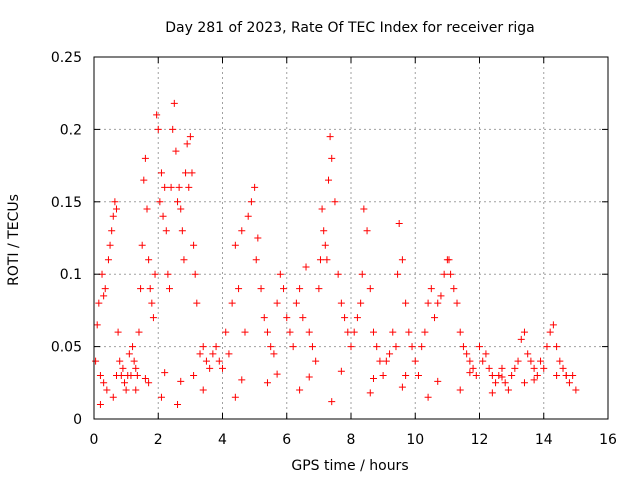 Image resolution: width=640 pixels, height=480 pixels. Describe the element at coordinates (480, 440) in the screenshot. I see `x-tick-label: 12` at that location.